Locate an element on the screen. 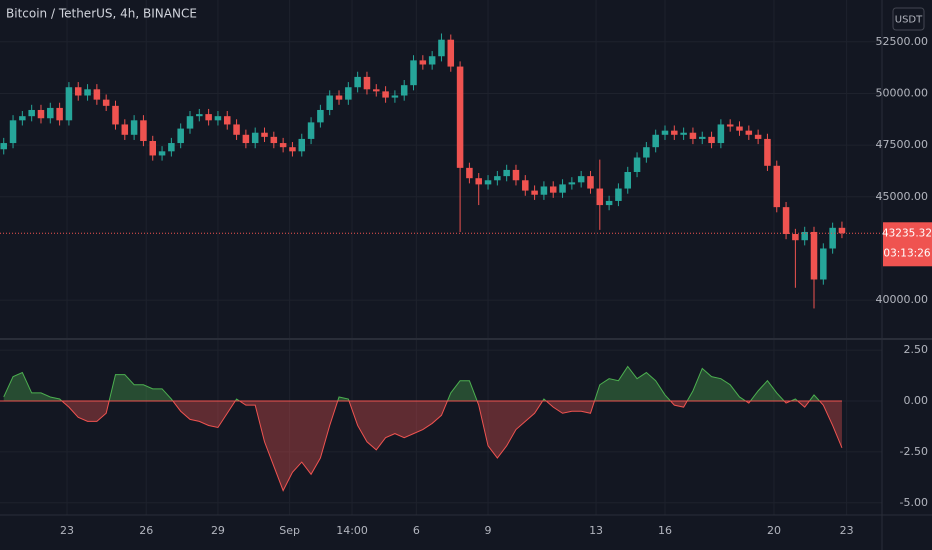  x-tick-label: 9 is located at coordinates (488, 530).